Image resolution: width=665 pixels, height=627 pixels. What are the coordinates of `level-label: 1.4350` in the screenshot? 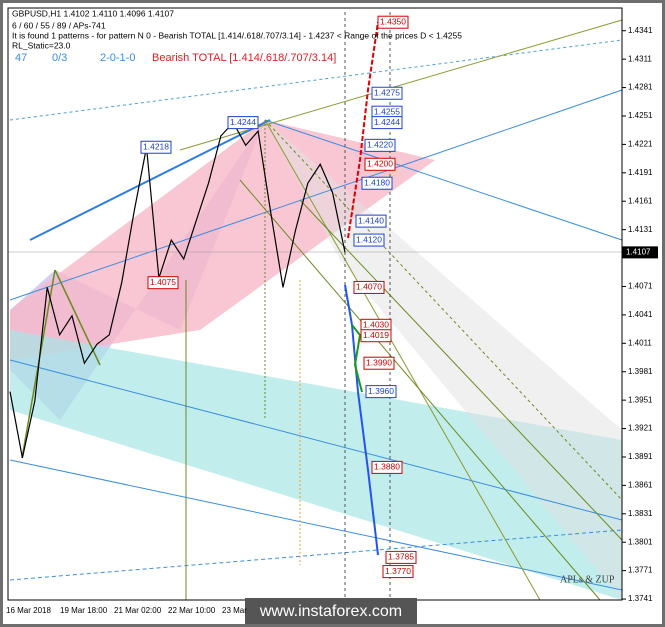 It's located at (393, 21).